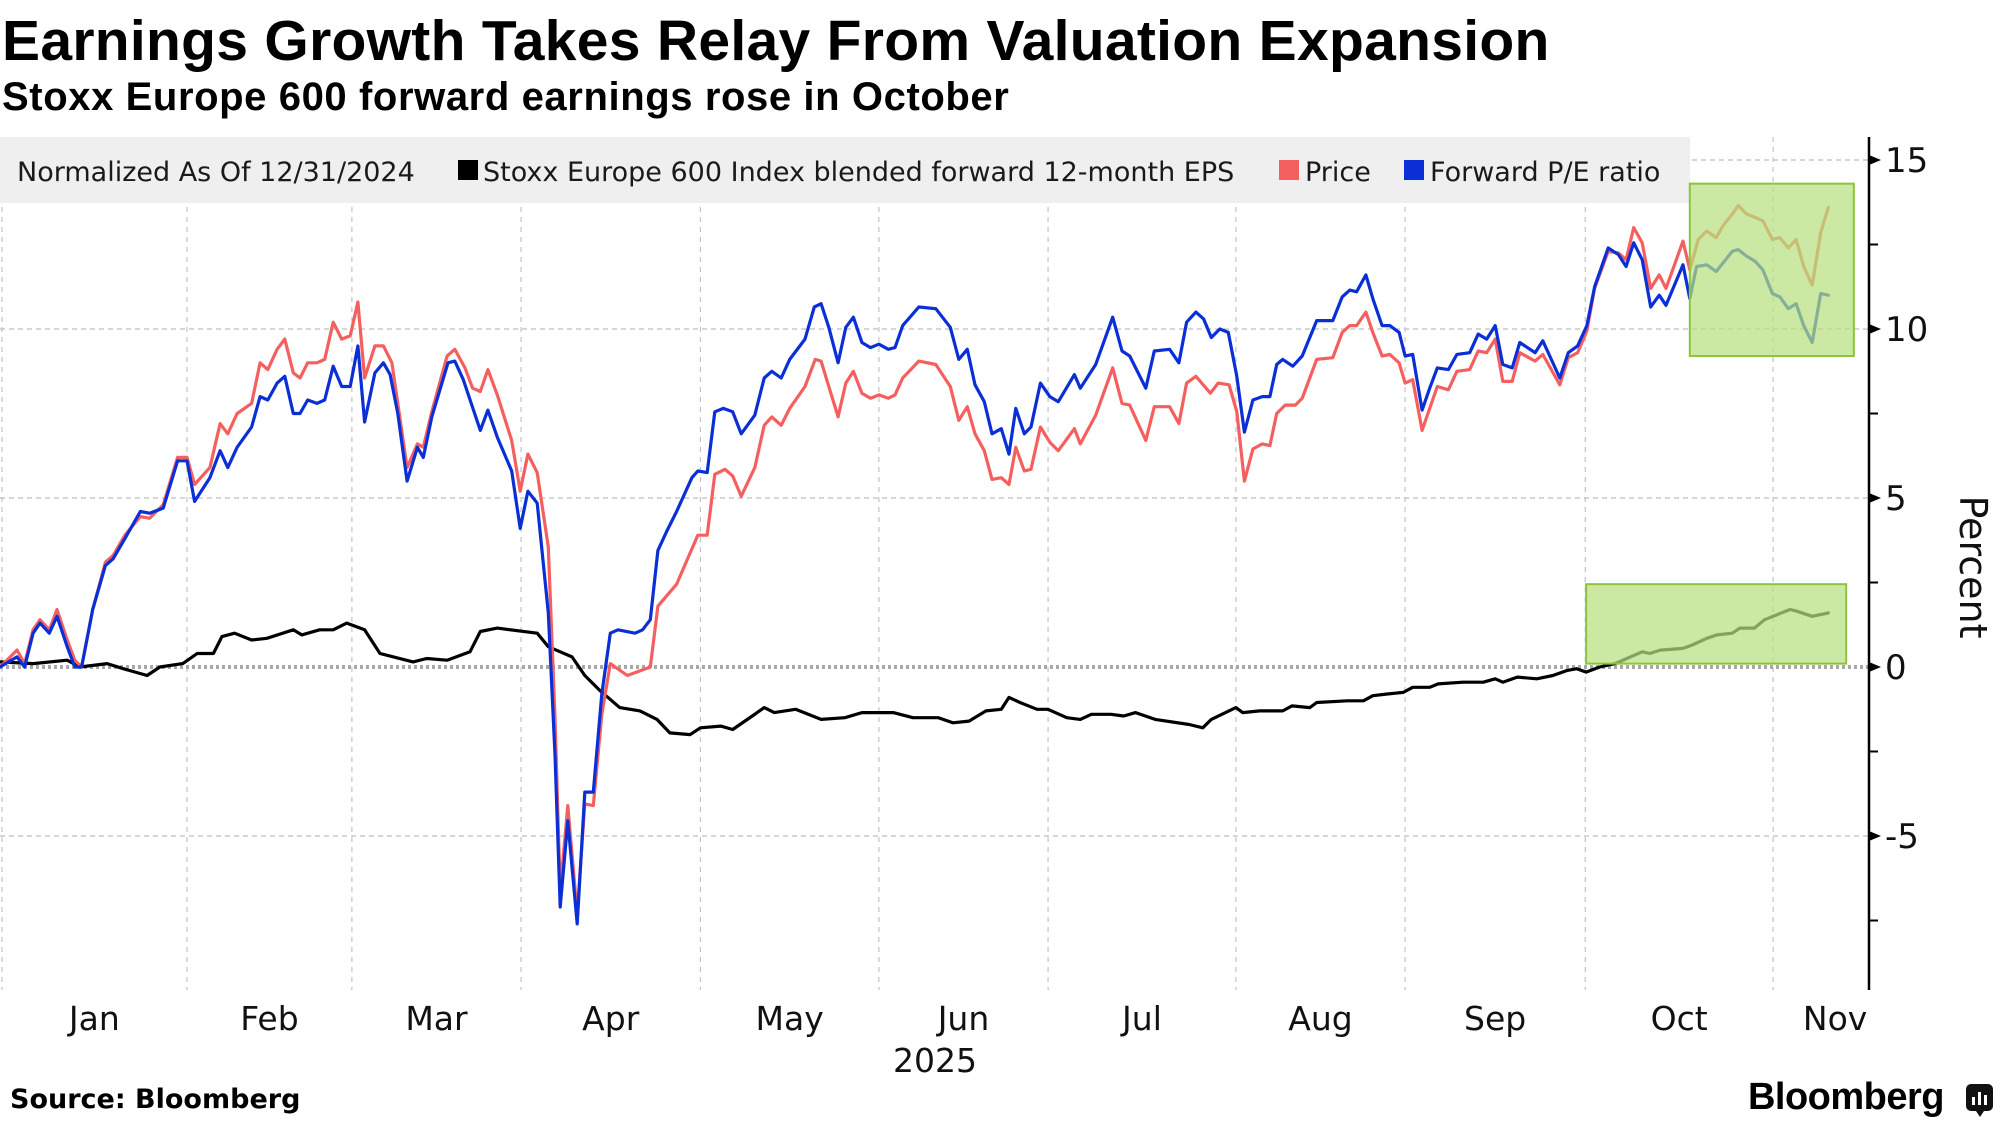  Describe the element at coordinates (1495, 1018) in the screenshot. I see `x-tick-label: Sep` at that location.